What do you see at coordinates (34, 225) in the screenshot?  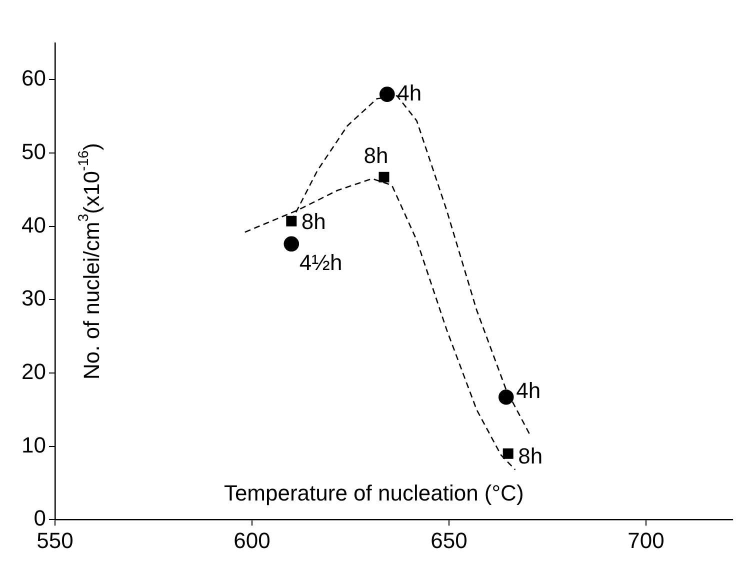 I see `y-tick-label: 40` at bounding box center [34, 225].